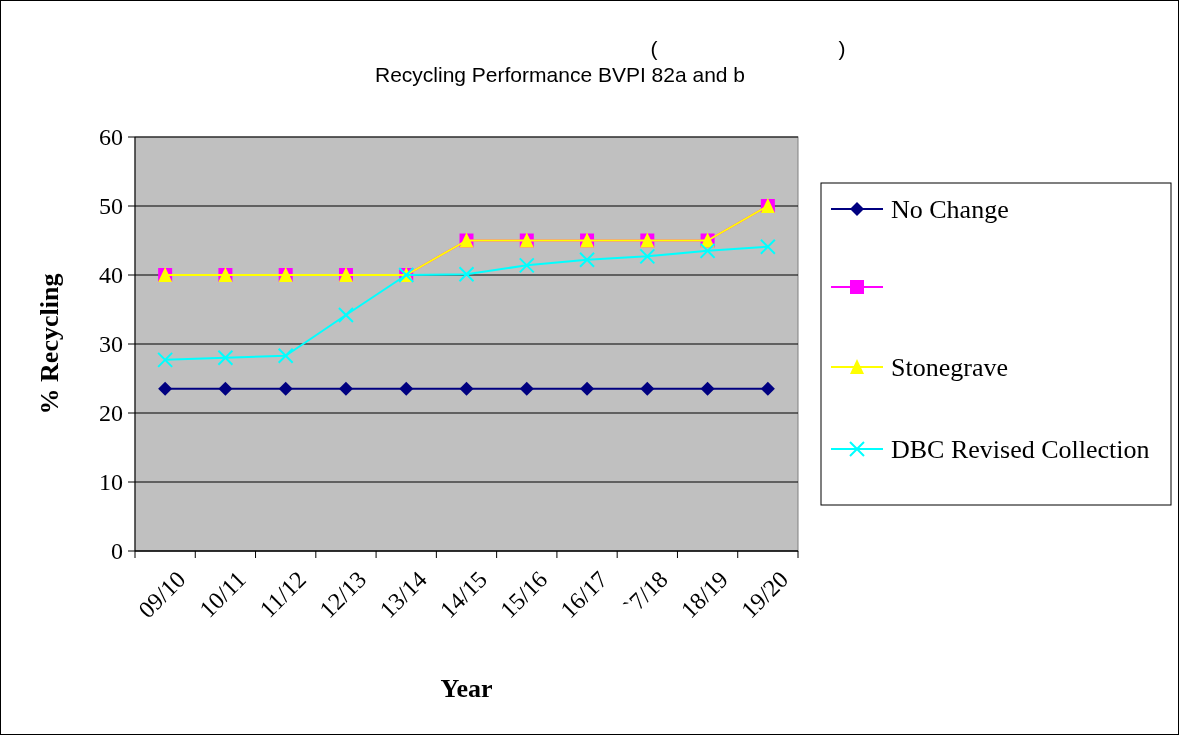 Image resolution: width=1179 pixels, height=735 pixels. I want to click on legend-label: No Change, so click(950, 210).